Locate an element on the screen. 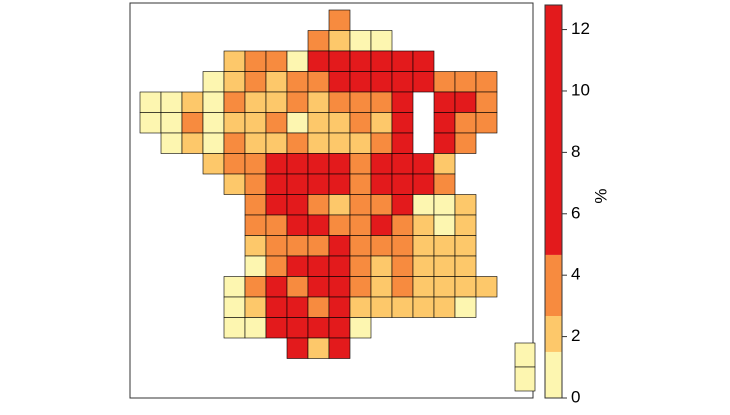  legend-tick-label: 10 is located at coordinates (580, 89).